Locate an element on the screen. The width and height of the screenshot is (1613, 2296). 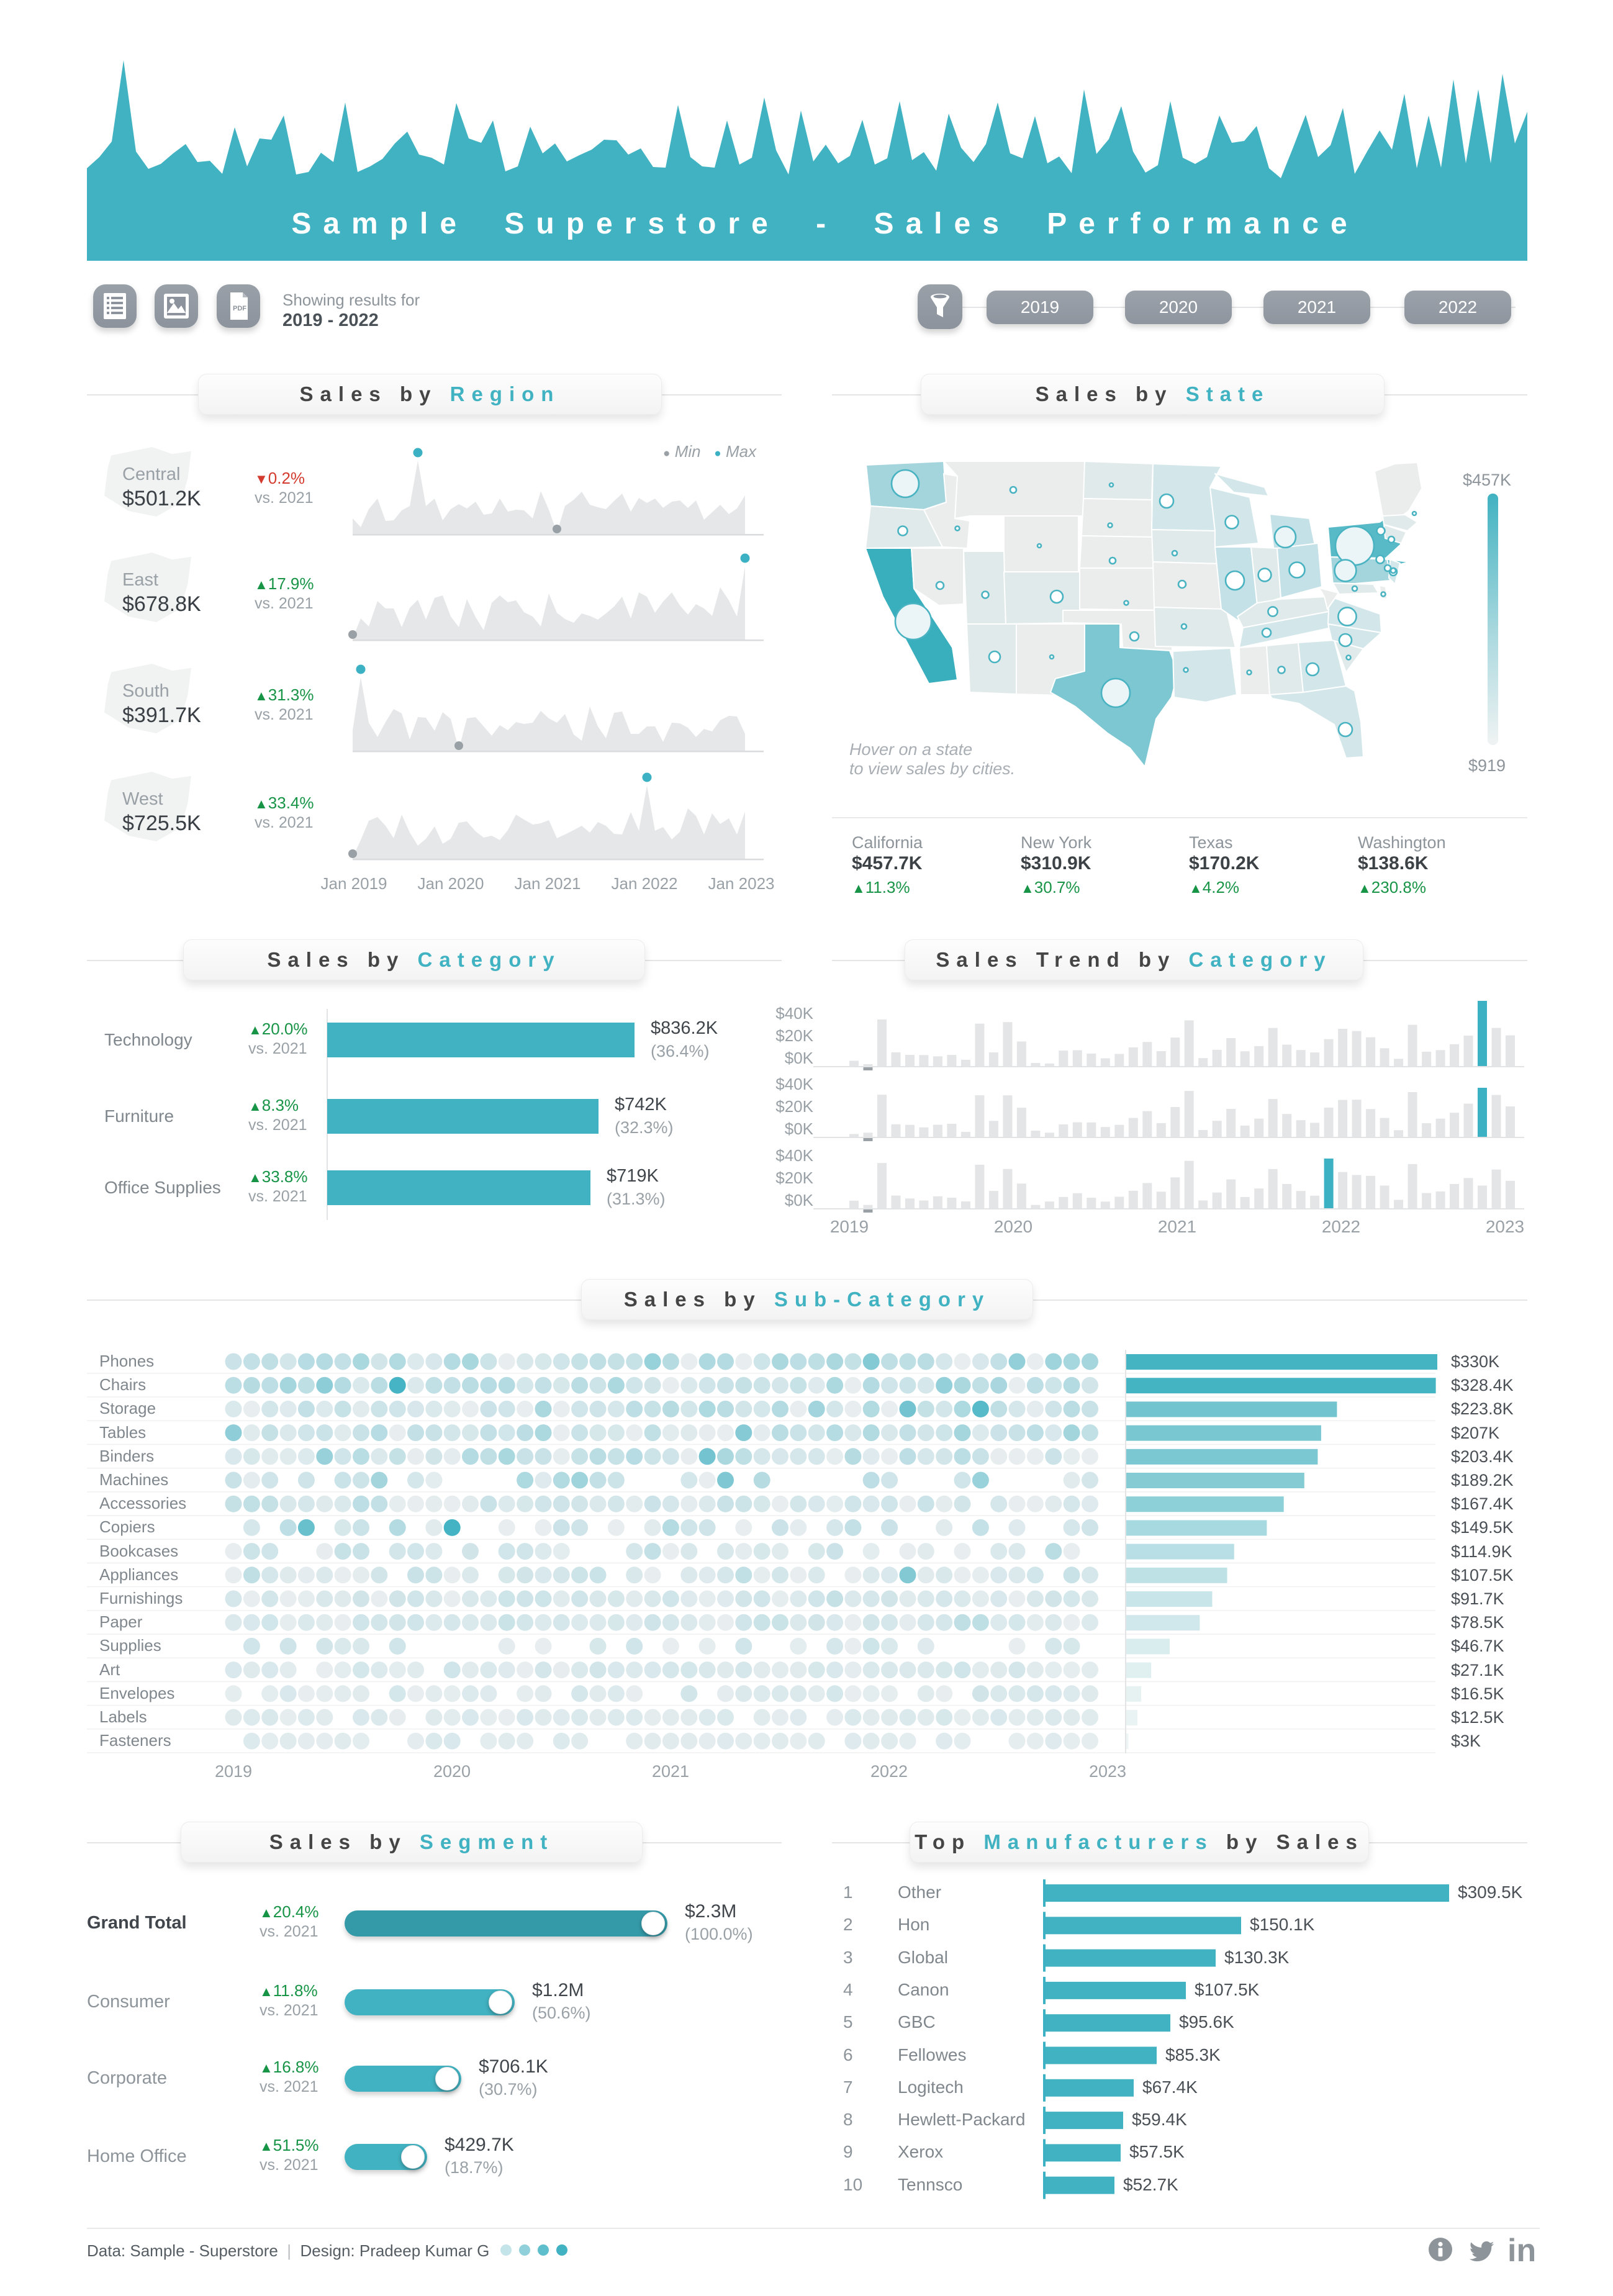
svg-text: in is located at coordinates (1522, 2251).